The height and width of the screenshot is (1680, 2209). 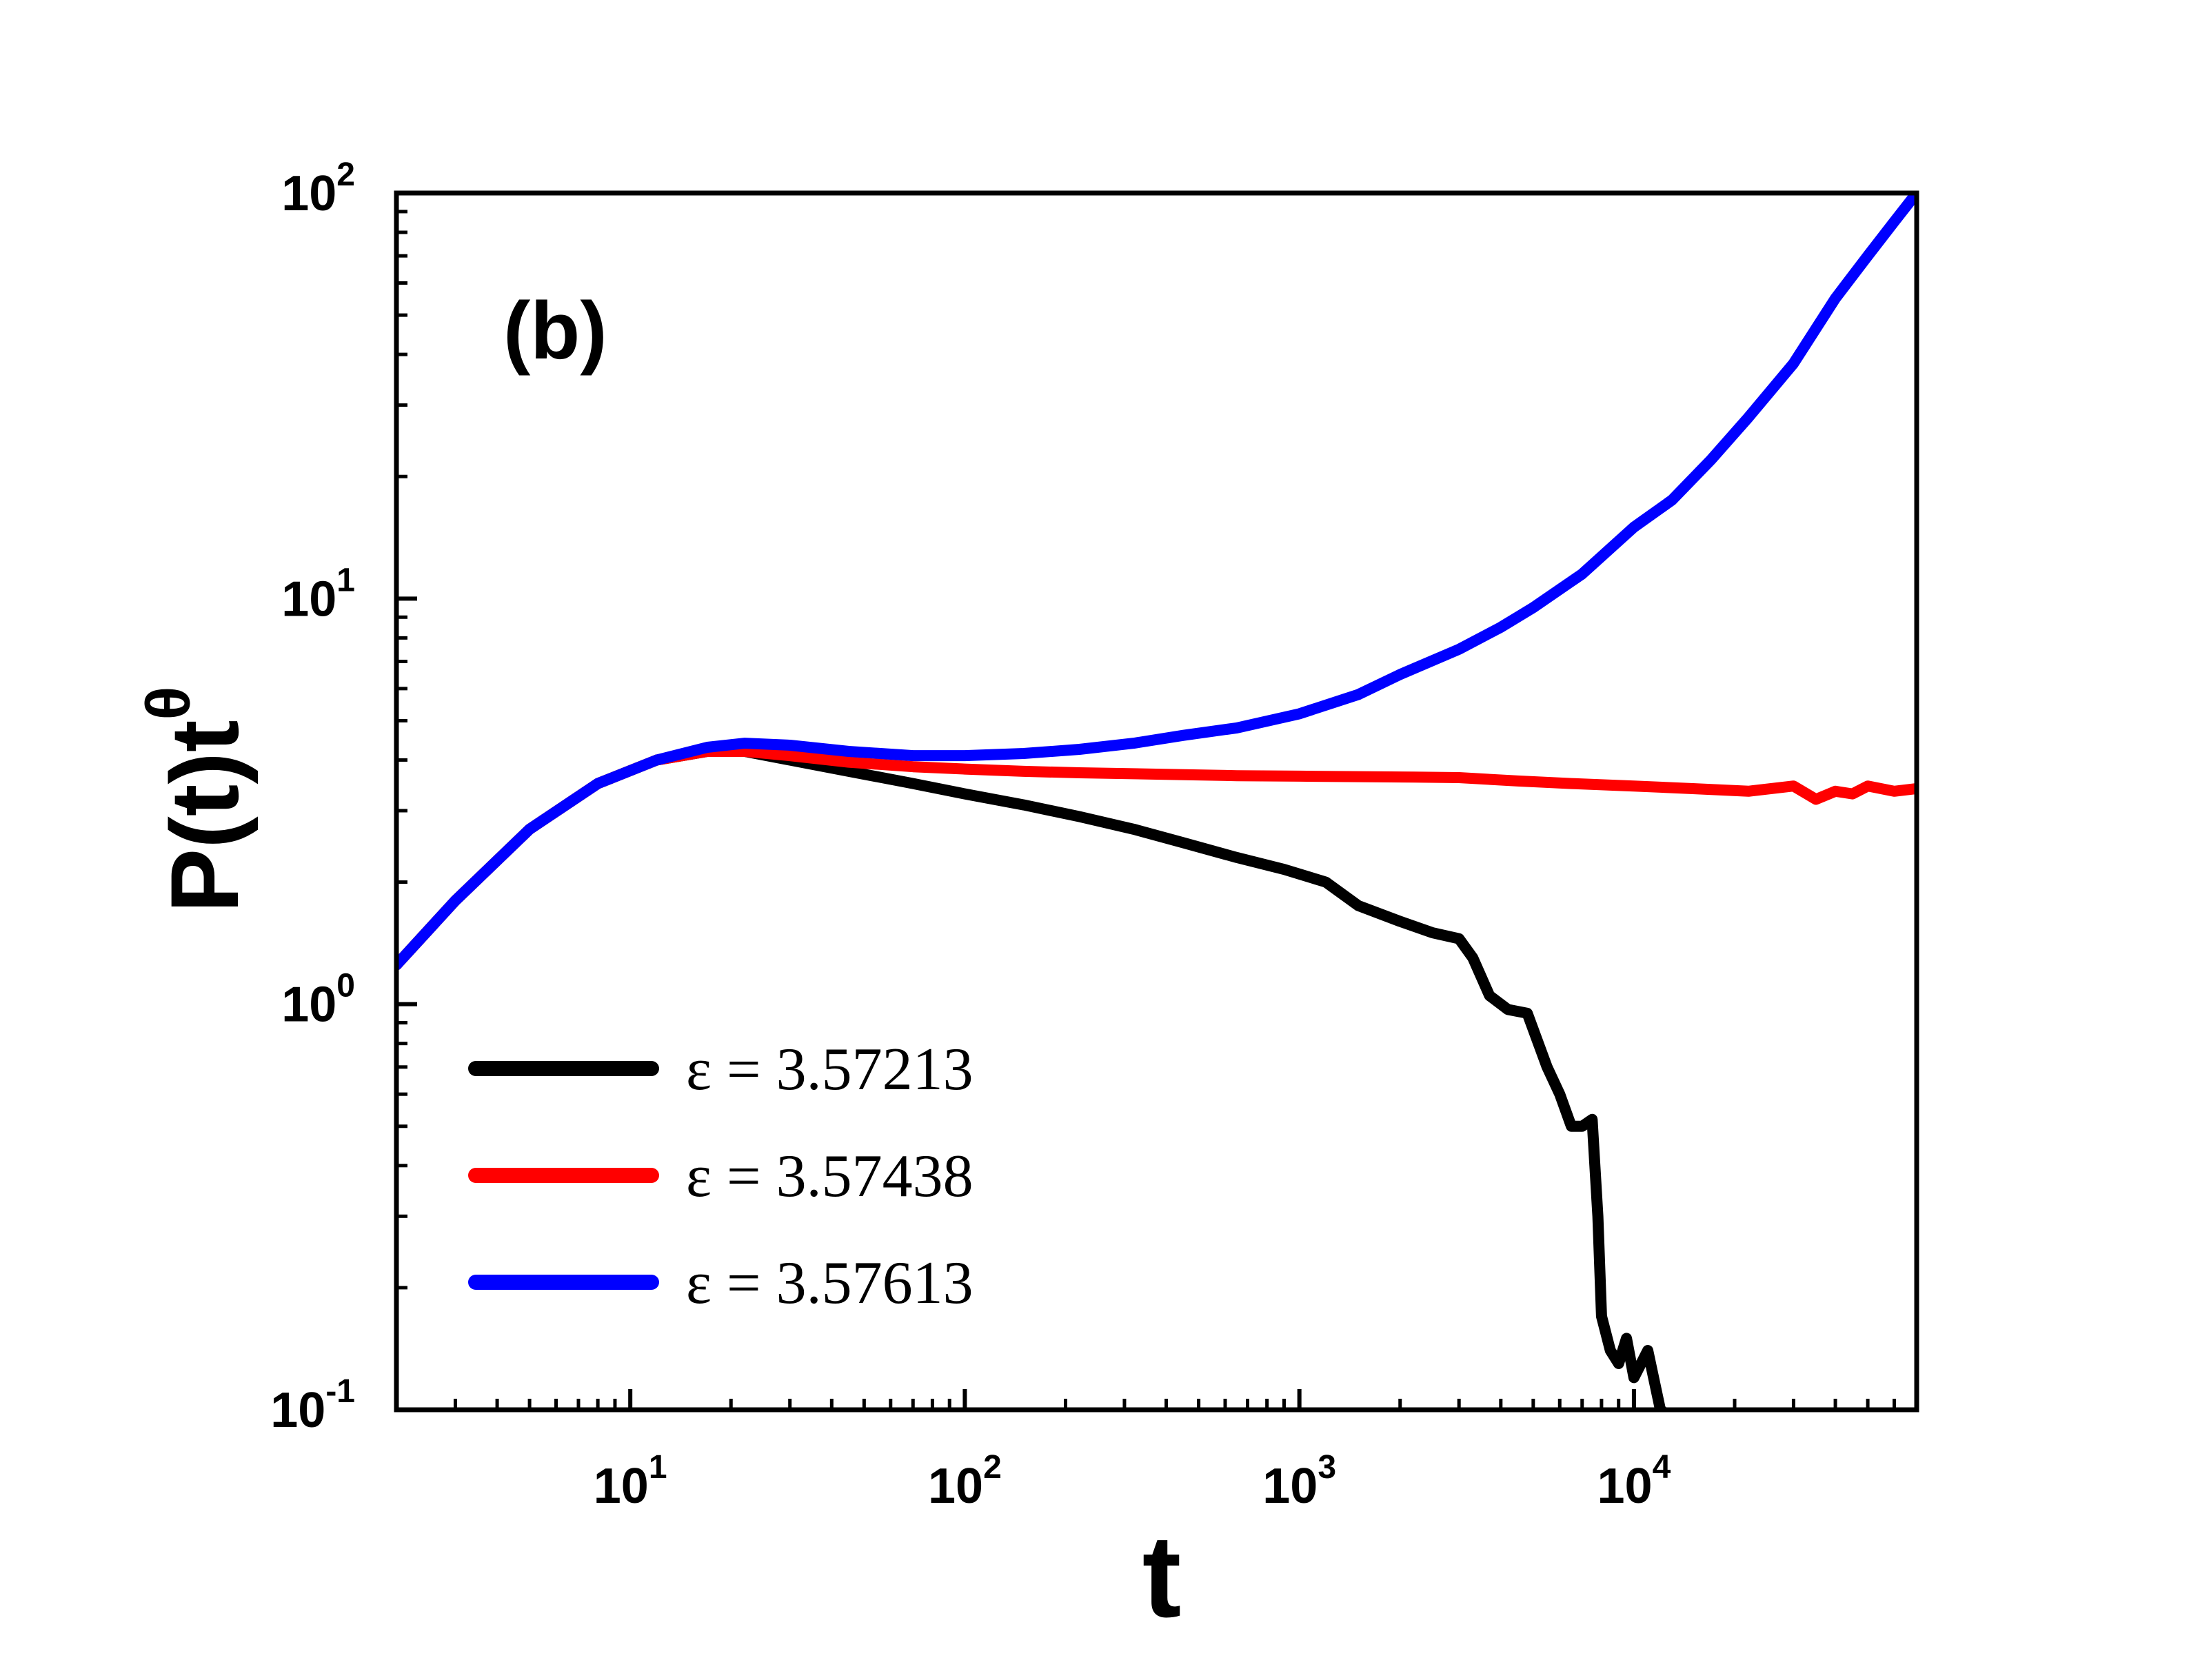 What do you see at coordinates (555, 330) in the screenshot?
I see `panel-label: (b)` at bounding box center [555, 330].